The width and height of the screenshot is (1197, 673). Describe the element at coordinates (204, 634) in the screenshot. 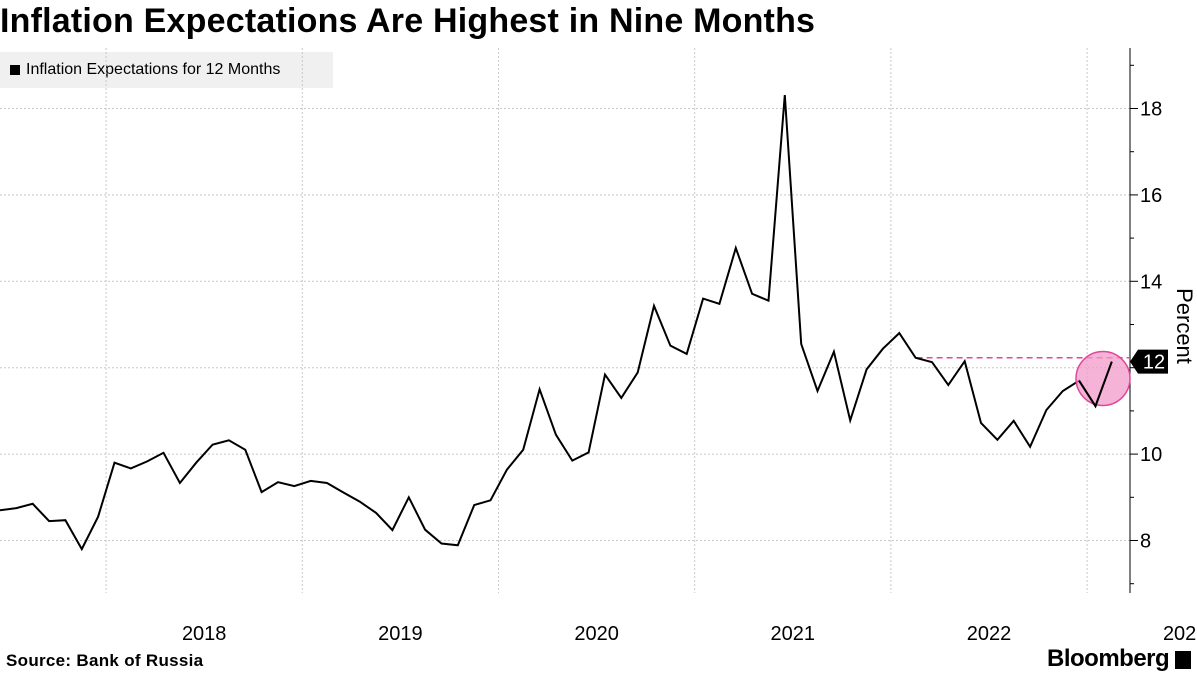

I see `x-tick-label: 2018` at that location.